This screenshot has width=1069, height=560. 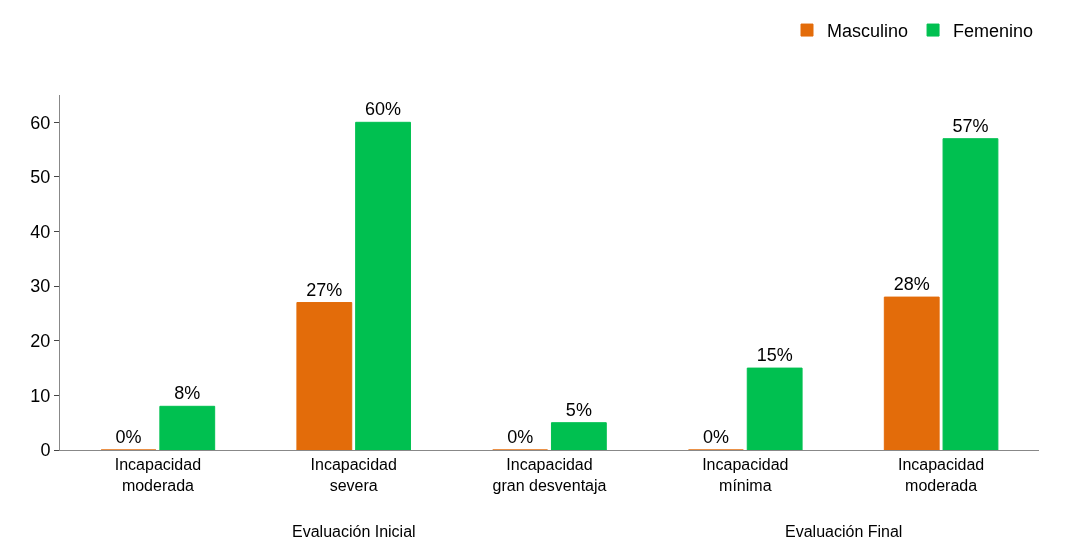 What do you see at coordinates (774, 355) in the screenshot?
I see `data-label: 15%` at bounding box center [774, 355].